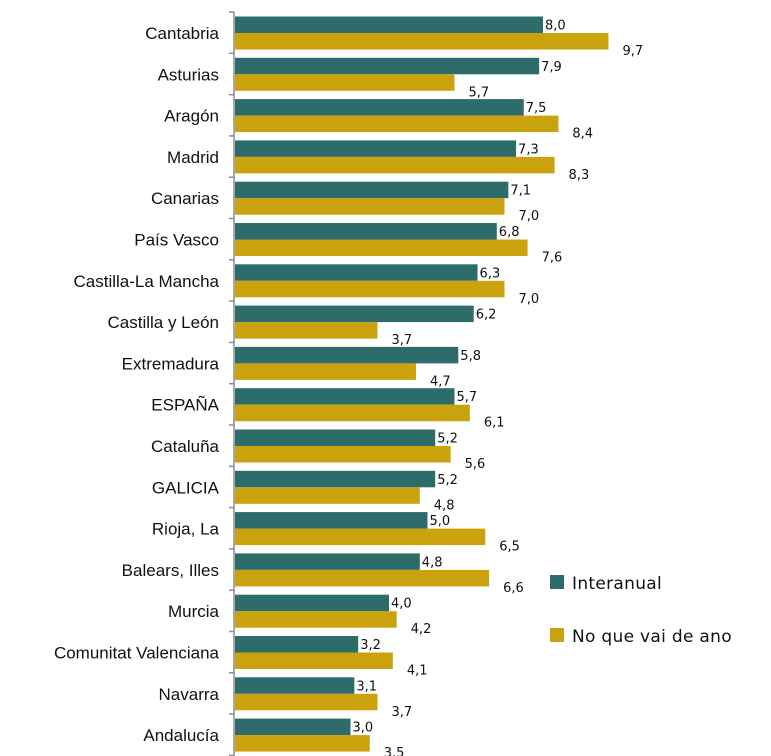  I want to click on category-label: ESPAÑA, so click(185, 405).